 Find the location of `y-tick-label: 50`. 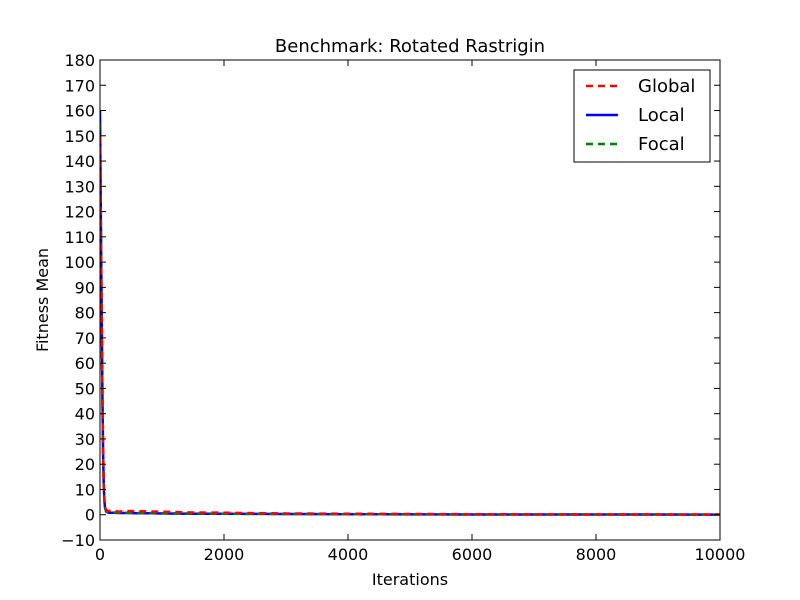

y-tick-label: 50 is located at coordinates (85, 388).